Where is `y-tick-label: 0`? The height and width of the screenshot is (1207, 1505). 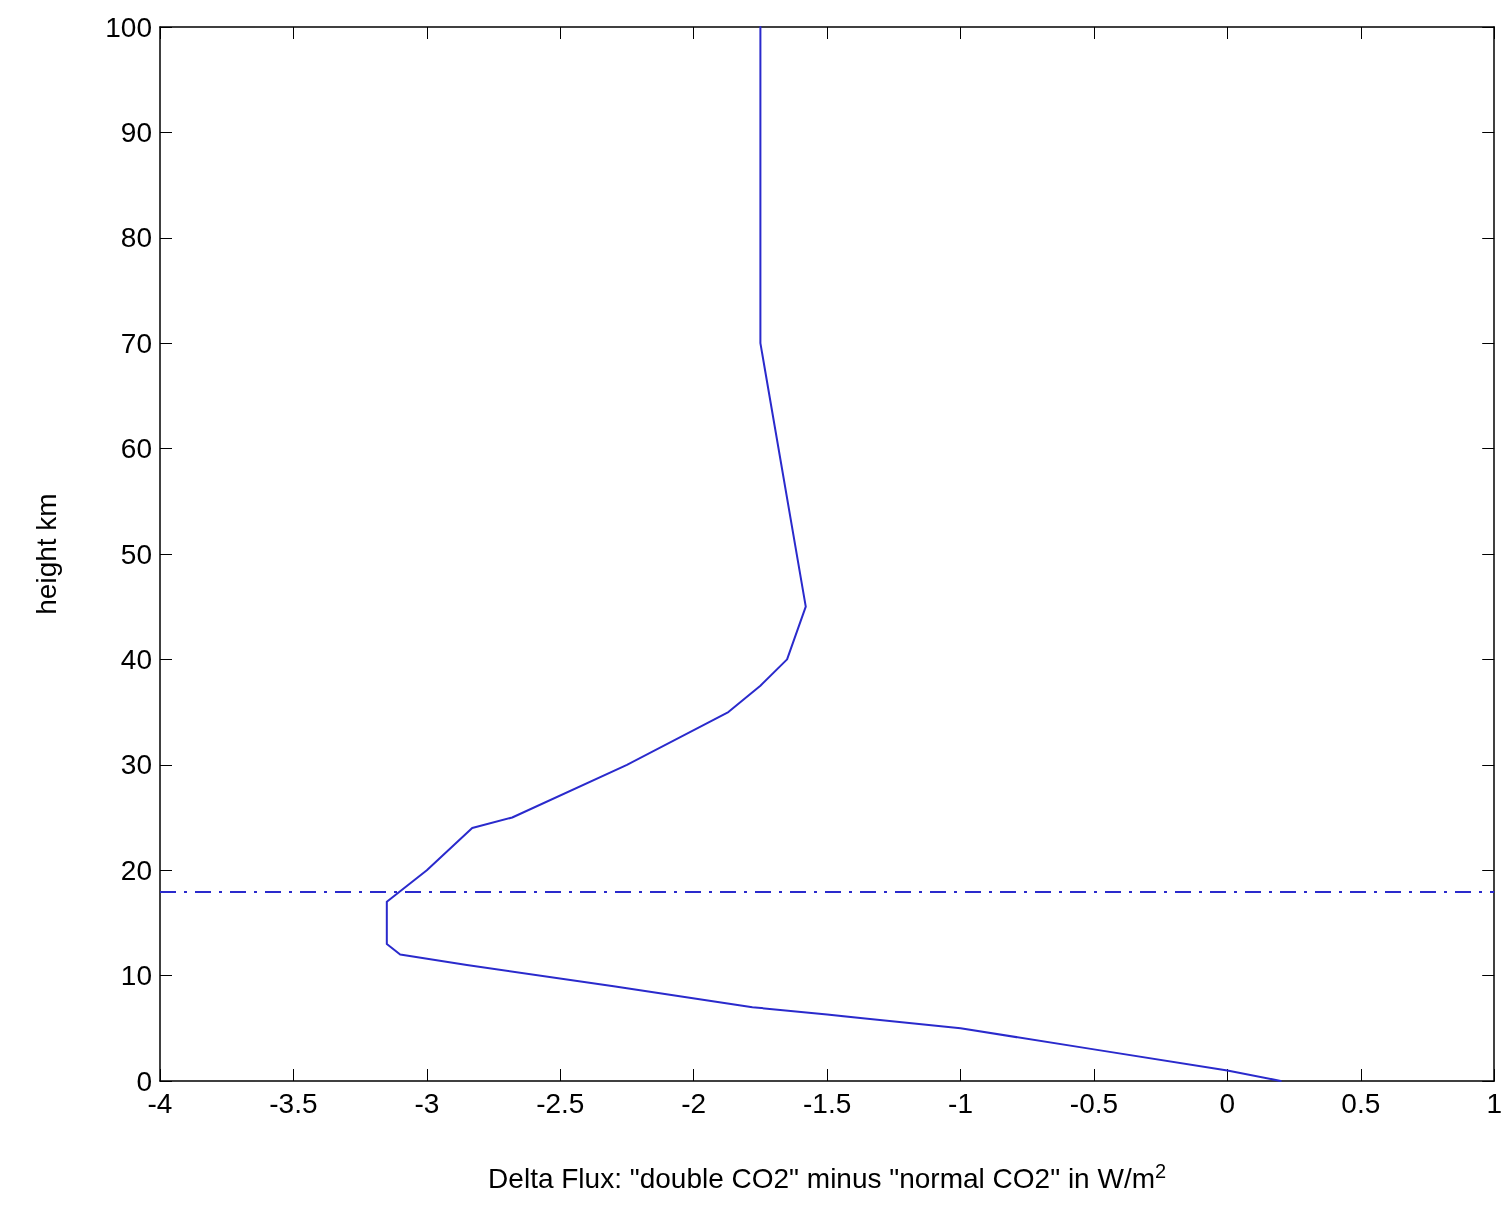
y-tick-label: 0 is located at coordinates (144, 1081).